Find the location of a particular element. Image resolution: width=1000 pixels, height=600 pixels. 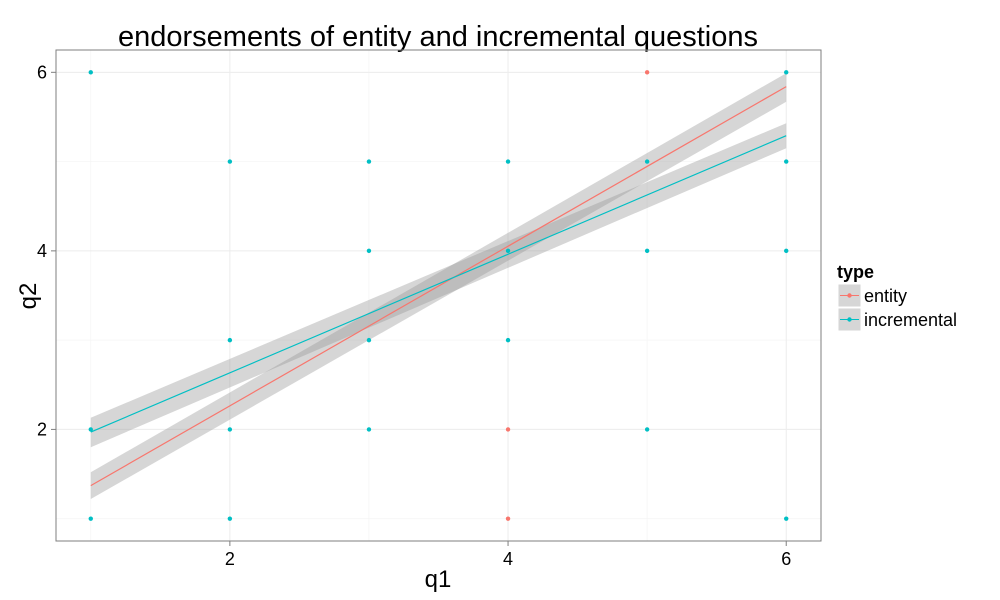

x-axis-title: q1 is located at coordinates (438, 579).